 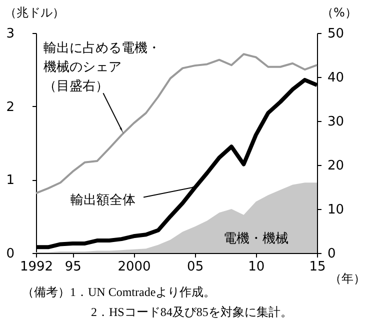 I want to click on y2-tick-label: 0, so click(x=332, y=254).